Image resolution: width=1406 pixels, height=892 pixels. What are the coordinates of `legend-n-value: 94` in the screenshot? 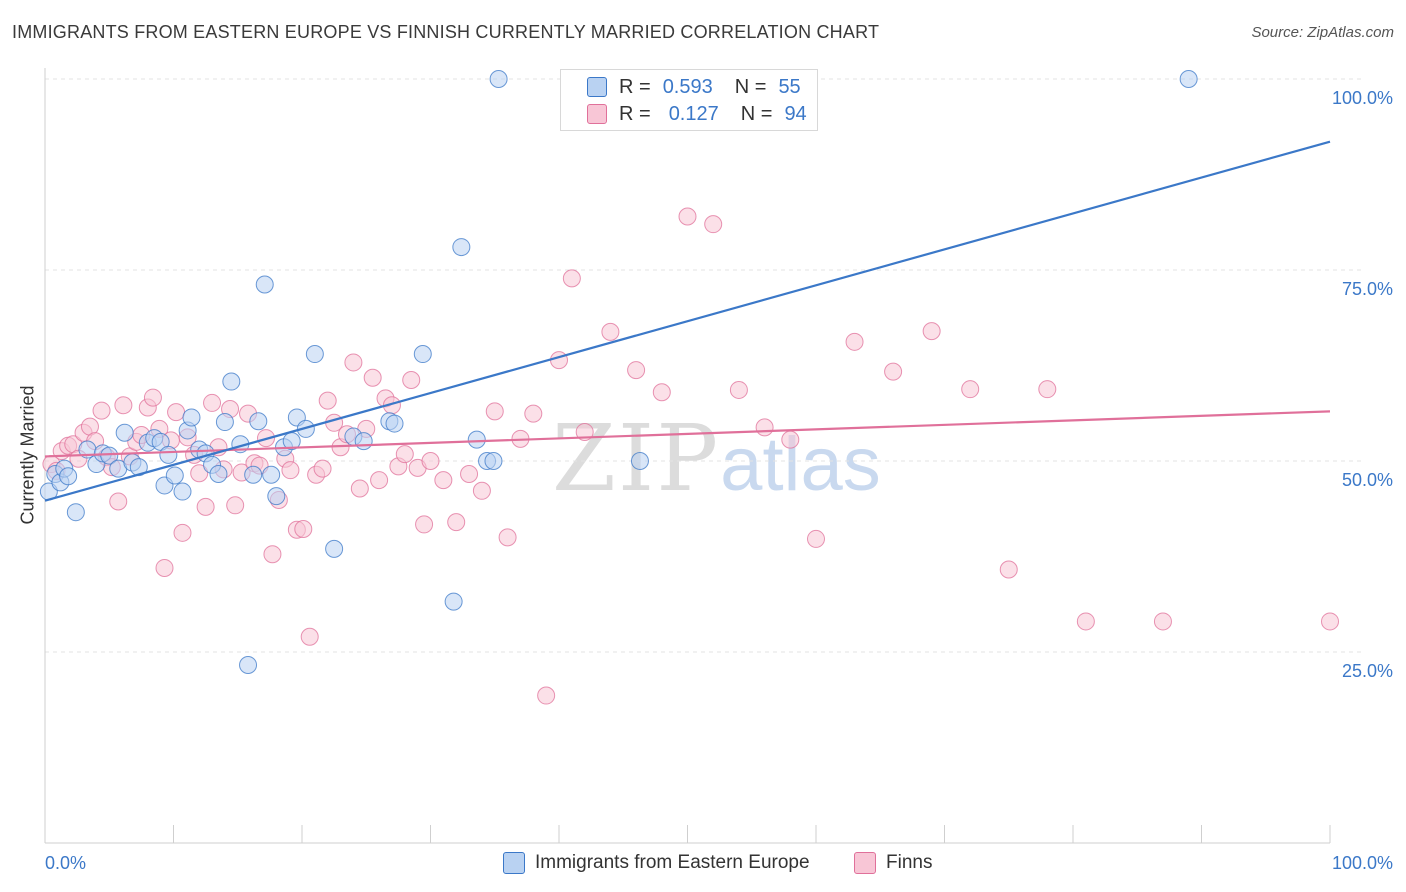 It's located at (795, 113).